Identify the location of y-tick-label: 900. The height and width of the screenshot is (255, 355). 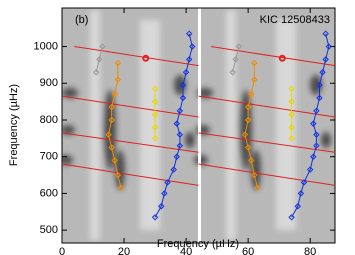
(49, 83).